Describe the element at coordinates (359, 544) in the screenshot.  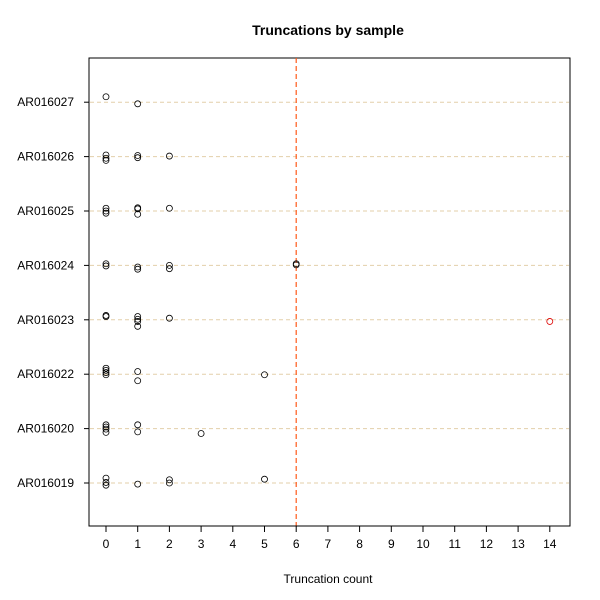
I see `x-tick-label: 8` at that location.